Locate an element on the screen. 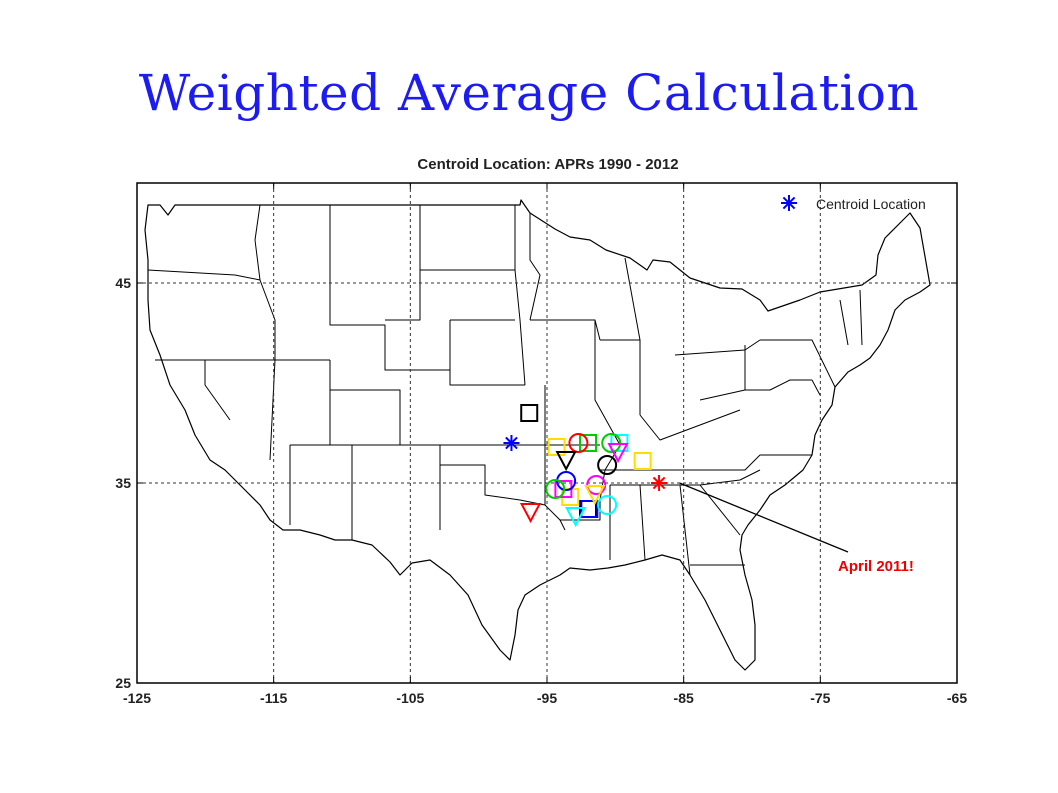 Image resolution: width=1058 pixels, height=793 pixels. x-tick-label: -115 is located at coordinates (273, 698).